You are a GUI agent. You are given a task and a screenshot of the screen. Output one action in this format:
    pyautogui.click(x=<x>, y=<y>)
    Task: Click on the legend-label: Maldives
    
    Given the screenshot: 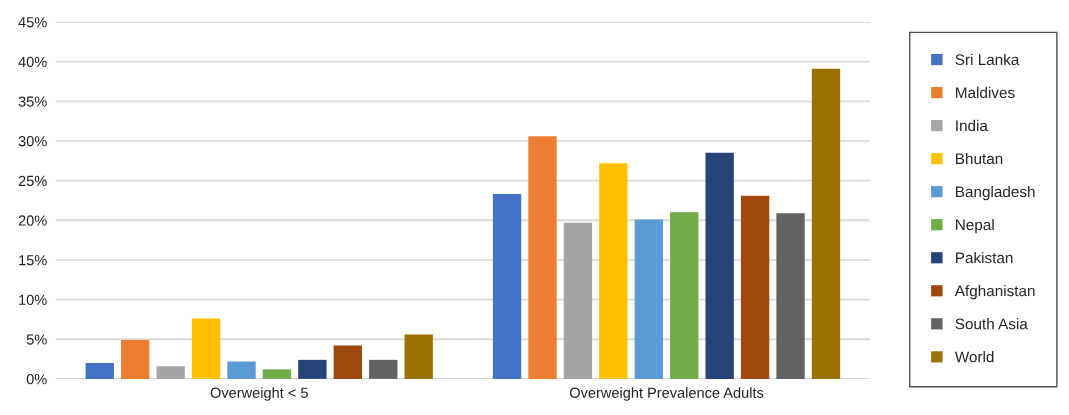 What is the action you would take?
    pyautogui.click(x=985, y=92)
    